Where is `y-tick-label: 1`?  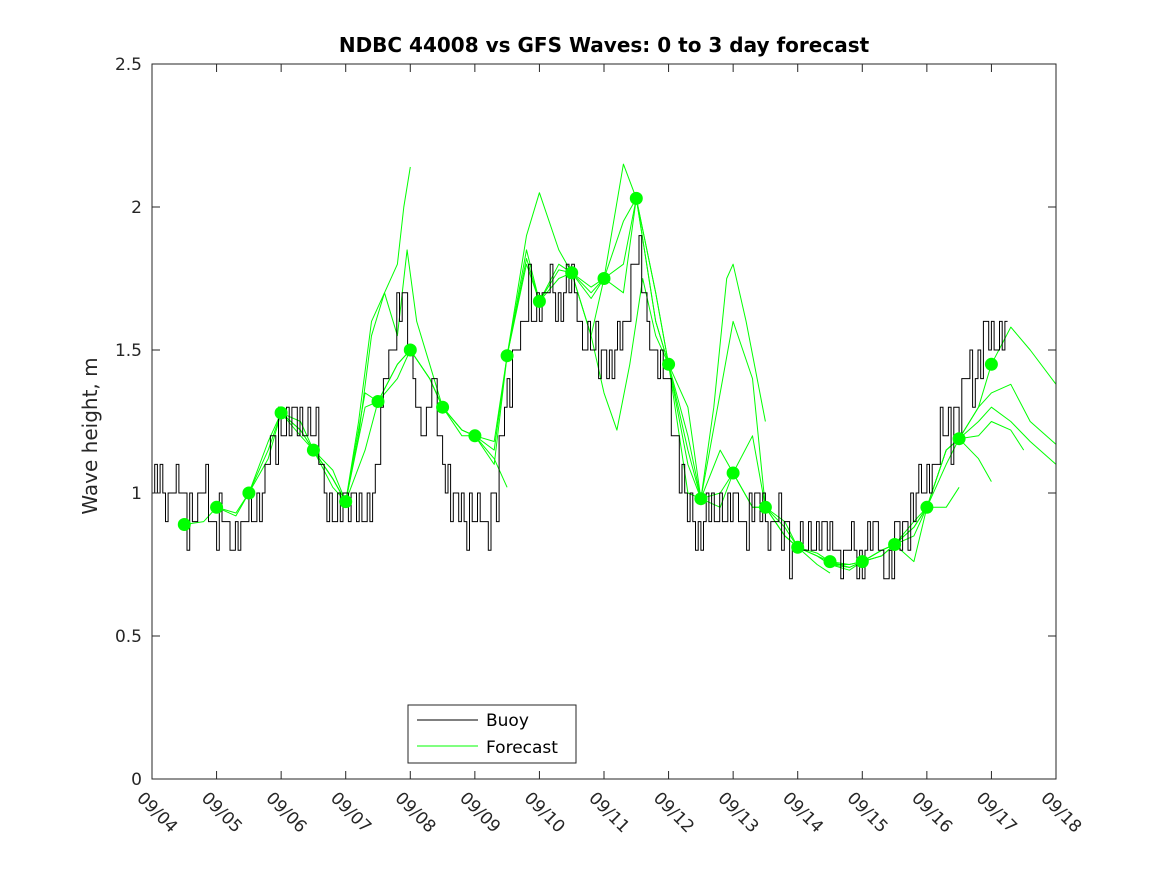 y-tick-label: 1 is located at coordinates (136, 494).